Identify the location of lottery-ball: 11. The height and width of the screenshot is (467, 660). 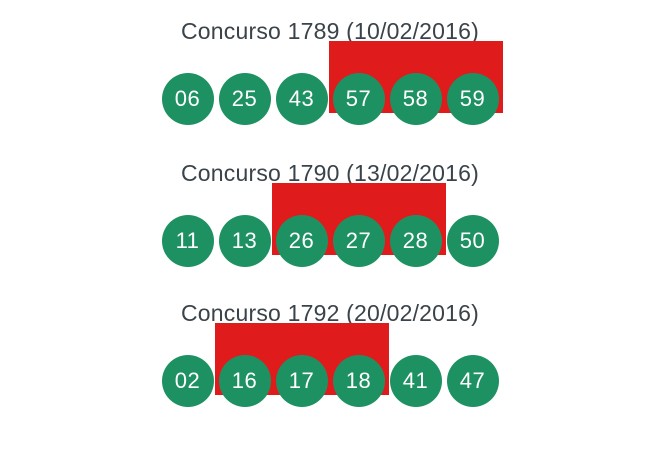
(187, 241).